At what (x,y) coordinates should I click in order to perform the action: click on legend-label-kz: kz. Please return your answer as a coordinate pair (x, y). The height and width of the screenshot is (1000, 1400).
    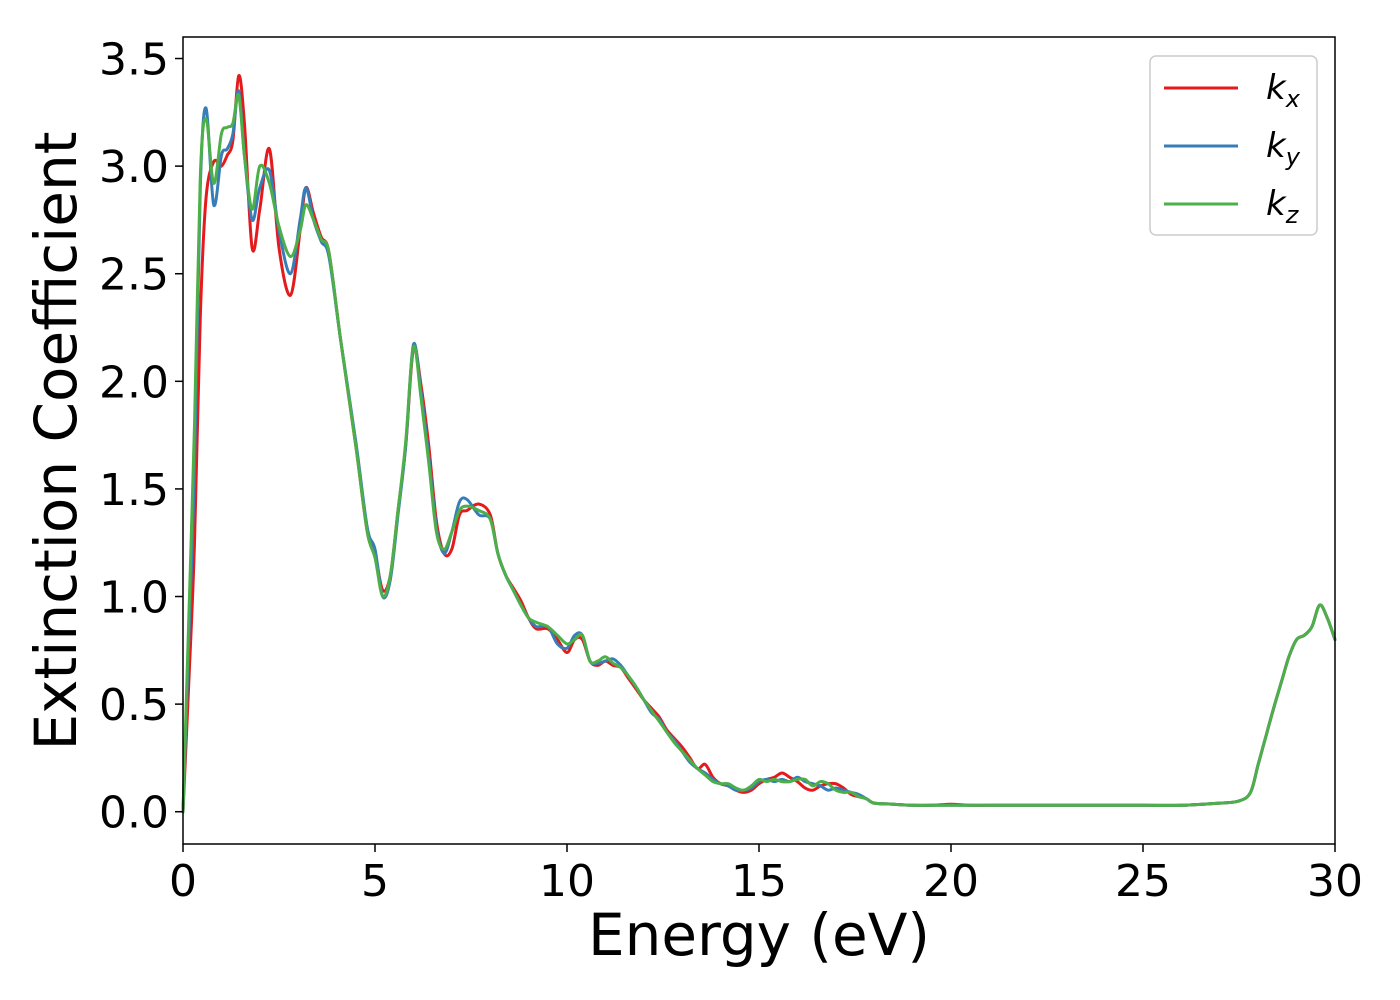
    Looking at the image, I should click on (1283, 206).